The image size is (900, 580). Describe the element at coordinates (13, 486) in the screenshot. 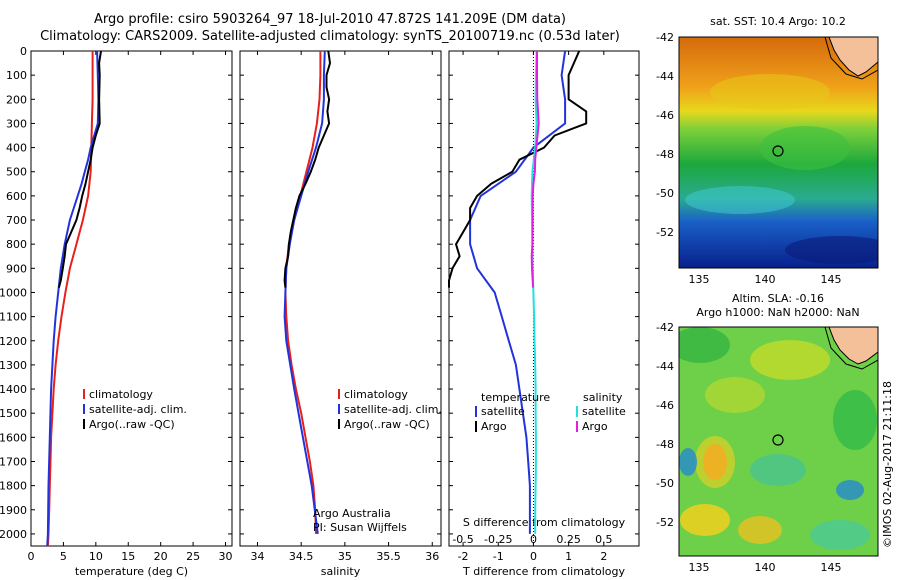

I see `y-tick-label: 1800` at that location.